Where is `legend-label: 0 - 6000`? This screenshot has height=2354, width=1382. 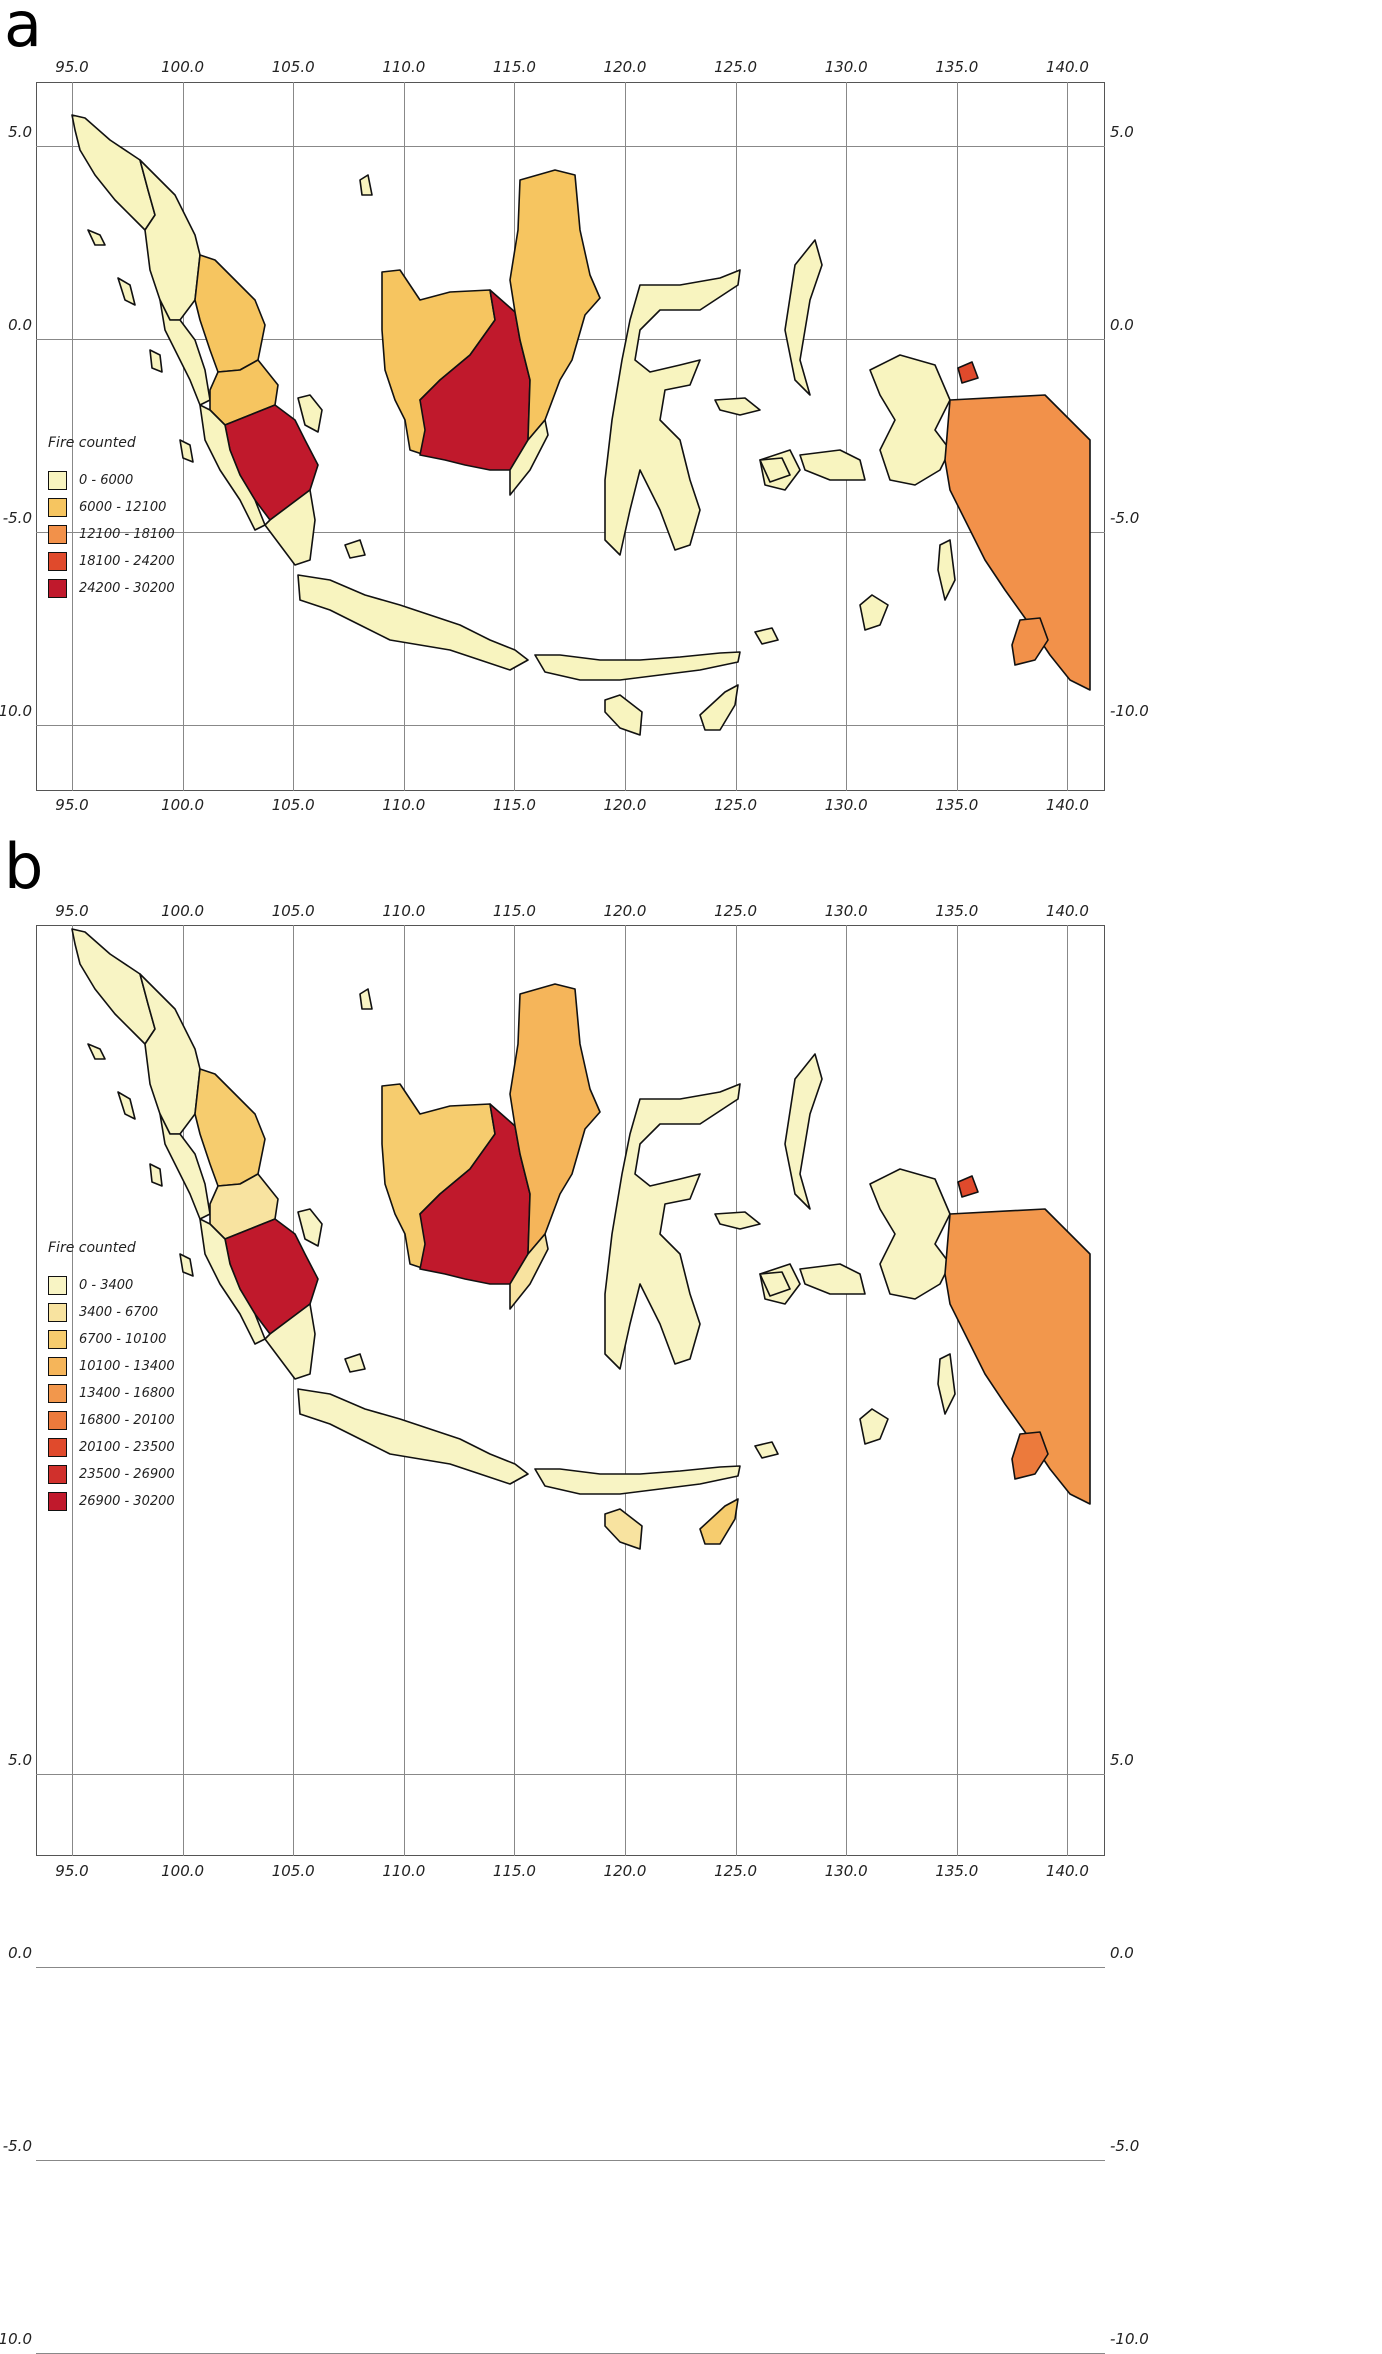
legend-label: 0 - 6000 is located at coordinates (106, 480).